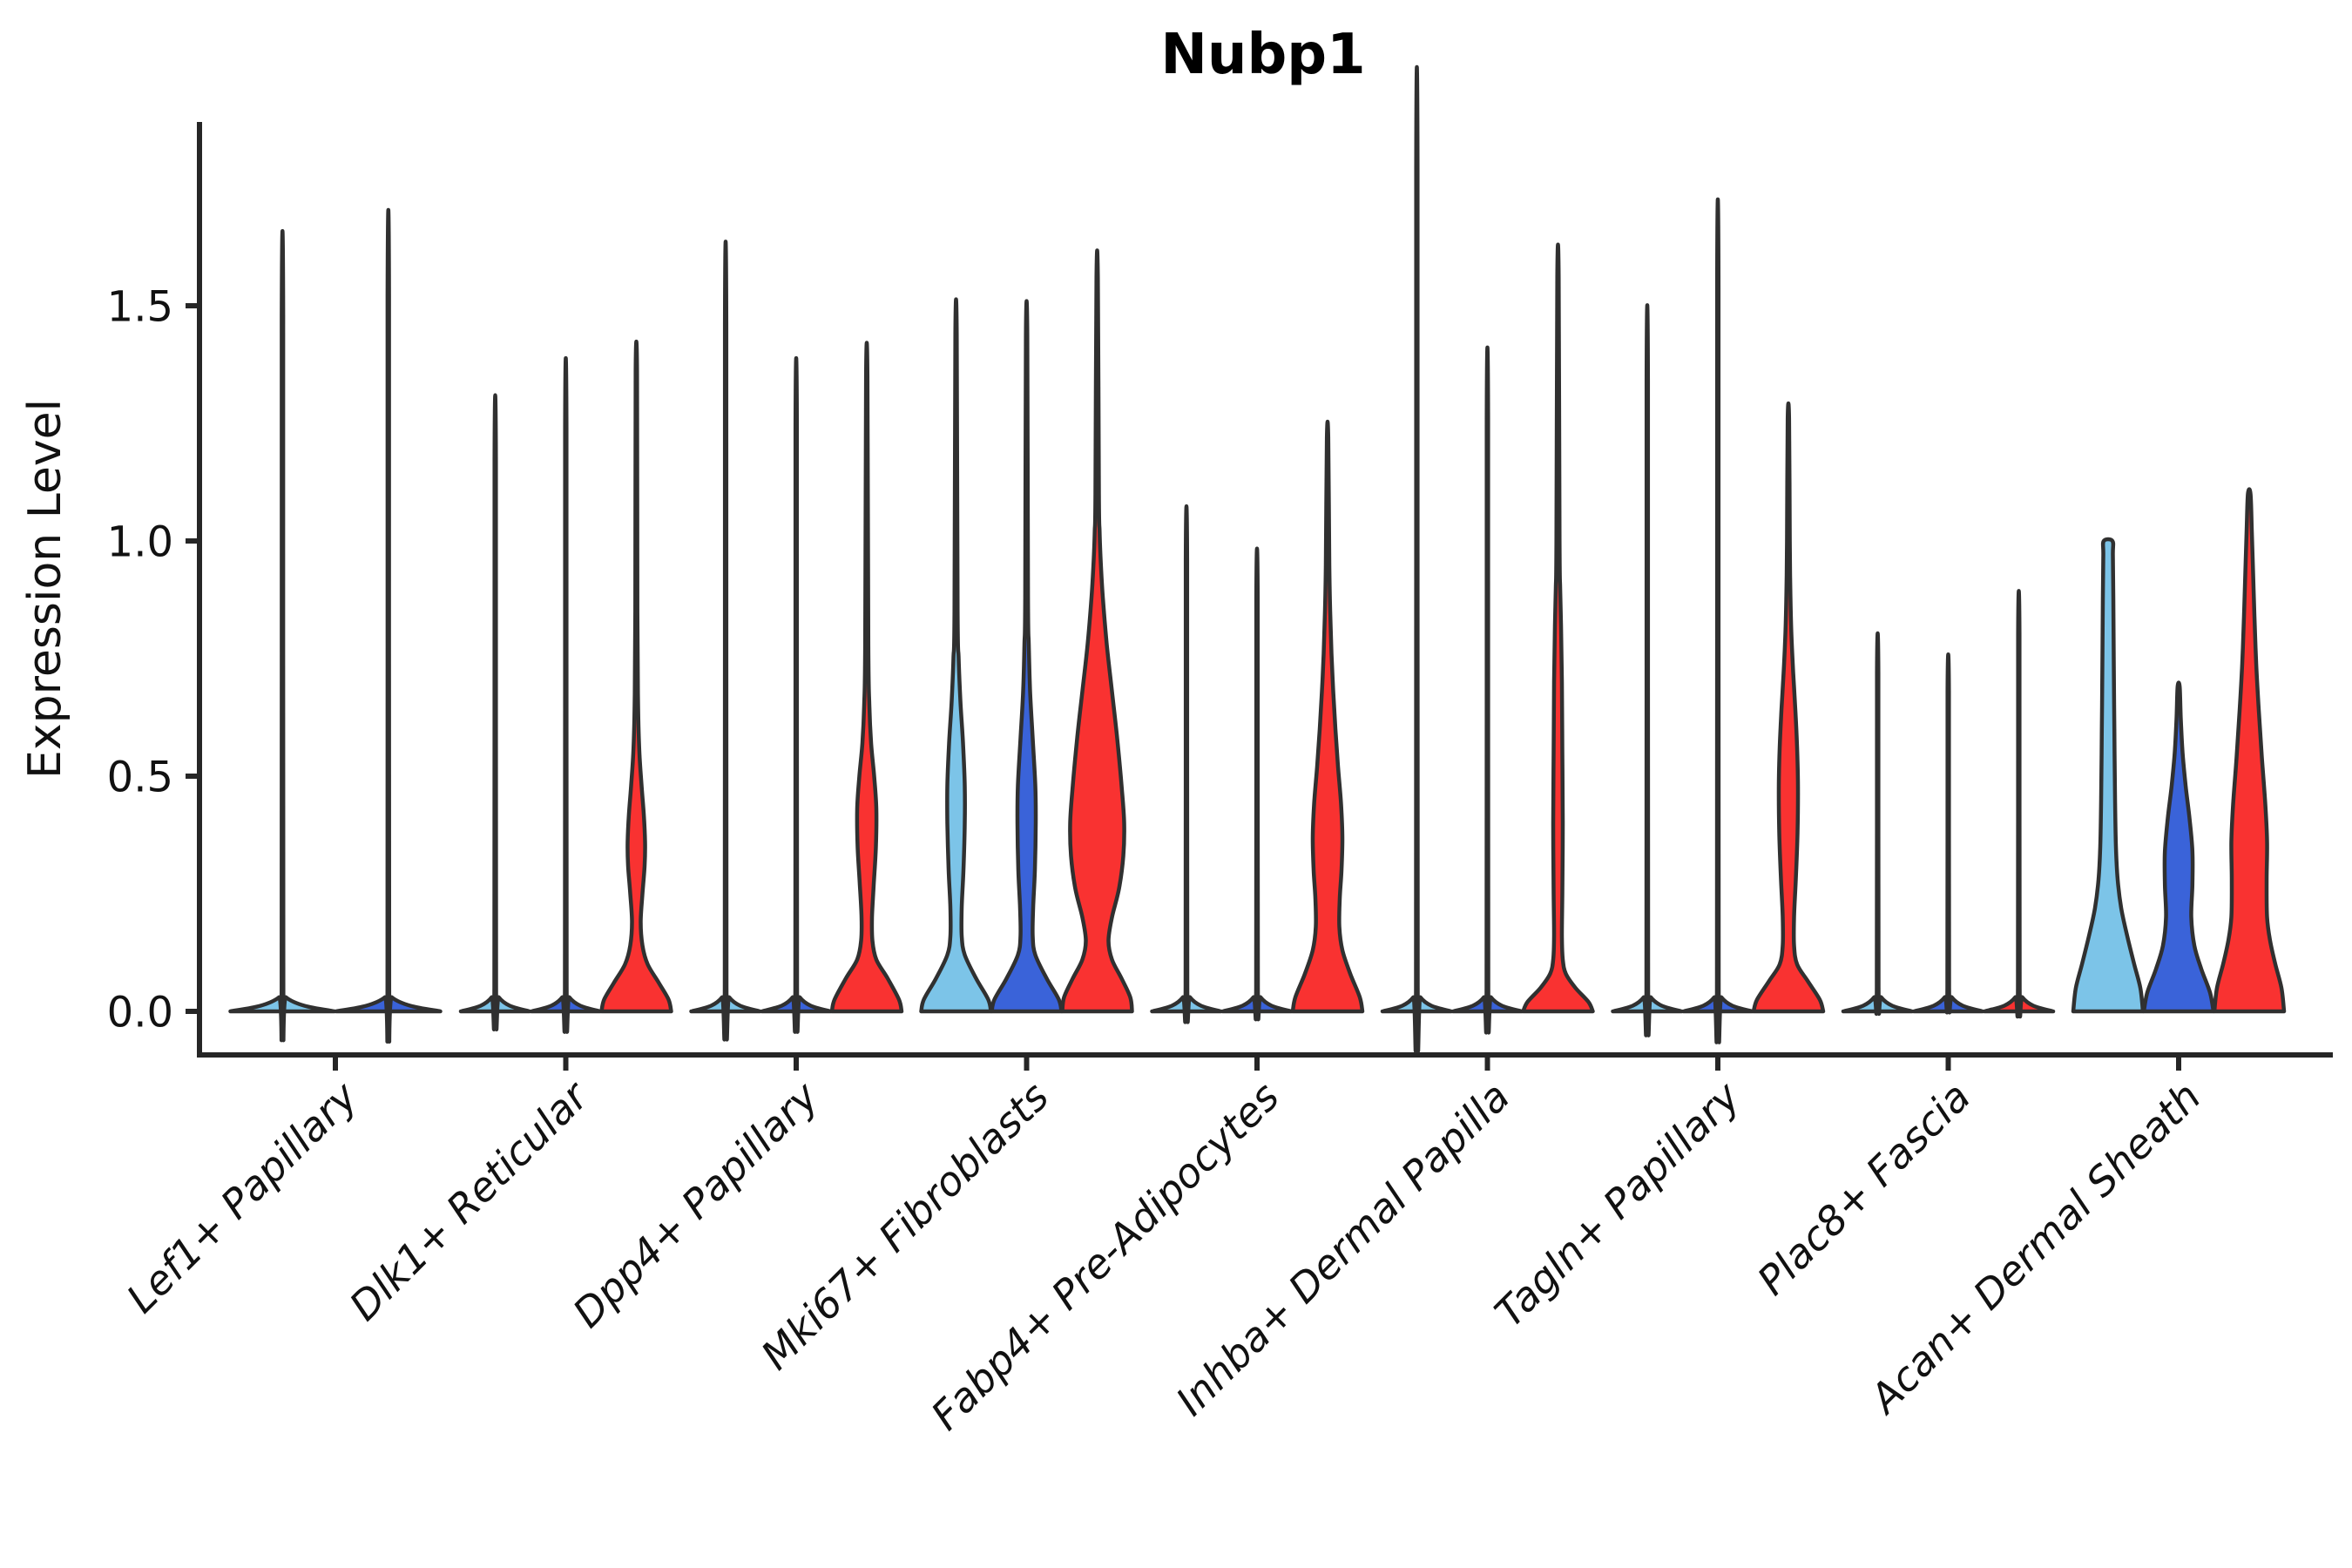 The image size is (2352, 1568). Describe the element at coordinates (2178, 847) in the screenshot. I see `violin-9-split2` at that location.